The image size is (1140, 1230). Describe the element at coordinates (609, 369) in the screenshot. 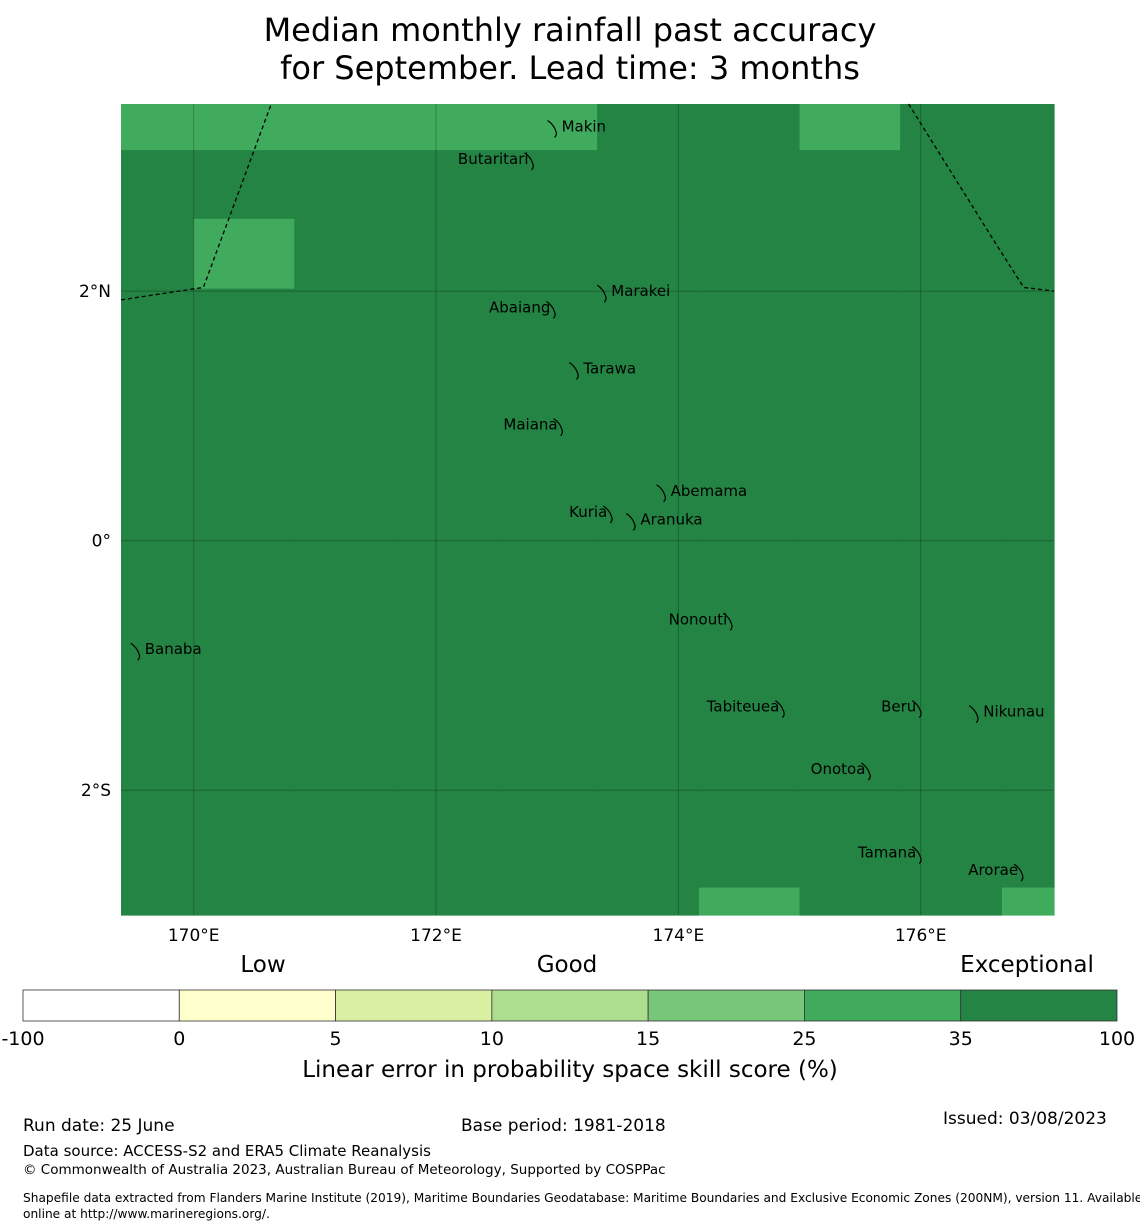

I see `island-label: Tarawa` at that location.